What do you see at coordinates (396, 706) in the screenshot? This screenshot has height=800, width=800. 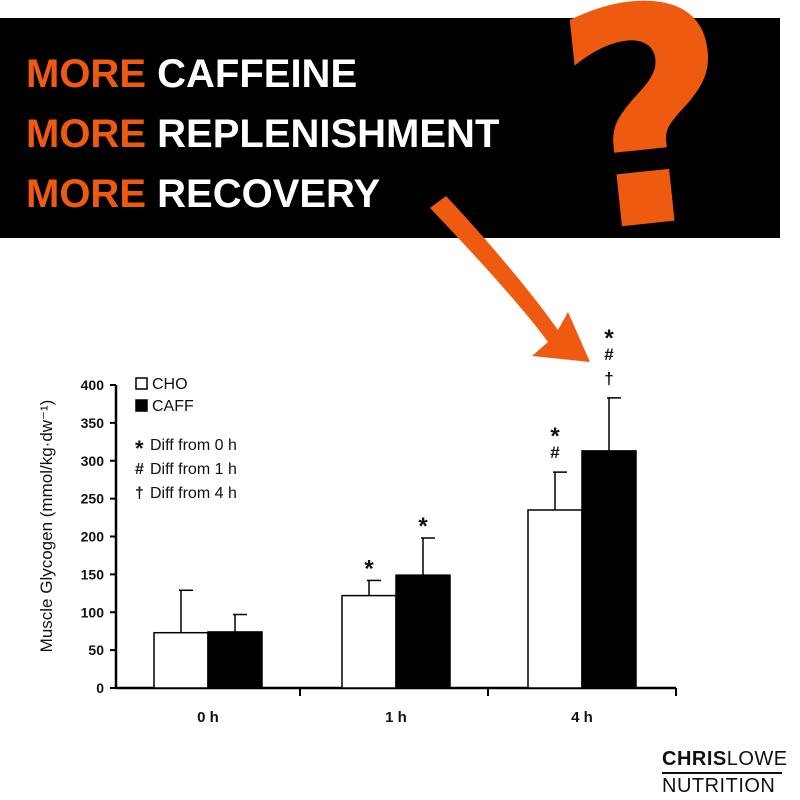 I see `x-axis: 0 h 1 h 4 h` at bounding box center [396, 706].